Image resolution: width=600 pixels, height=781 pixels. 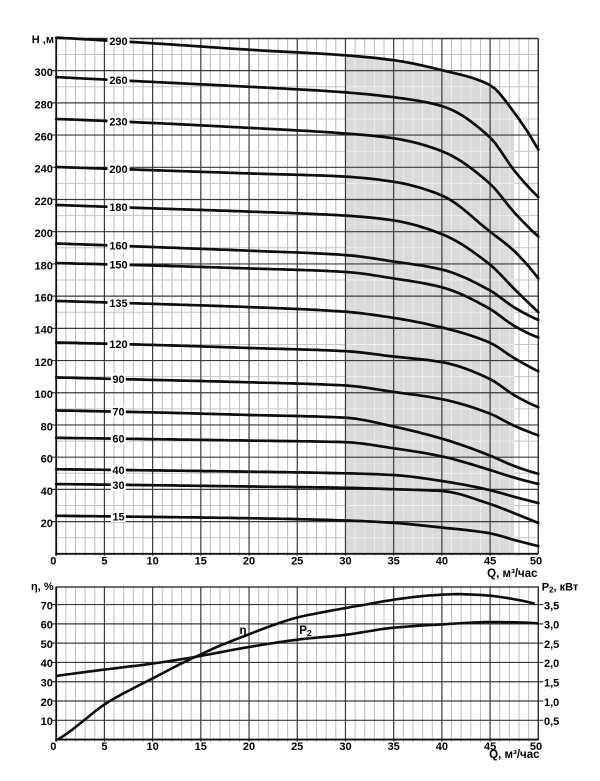 What do you see at coordinates (551, 664) in the screenshot?
I see `svg-text: 2,0` at bounding box center [551, 664].